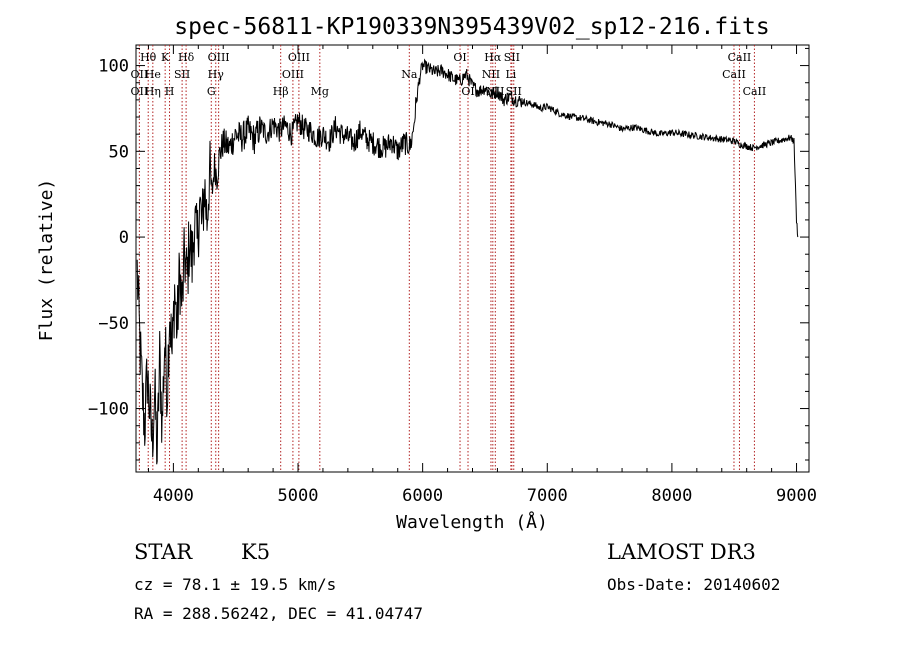  Describe the element at coordinates (170, 91) in the screenshot. I see `spectral-line-label: H` at that location.